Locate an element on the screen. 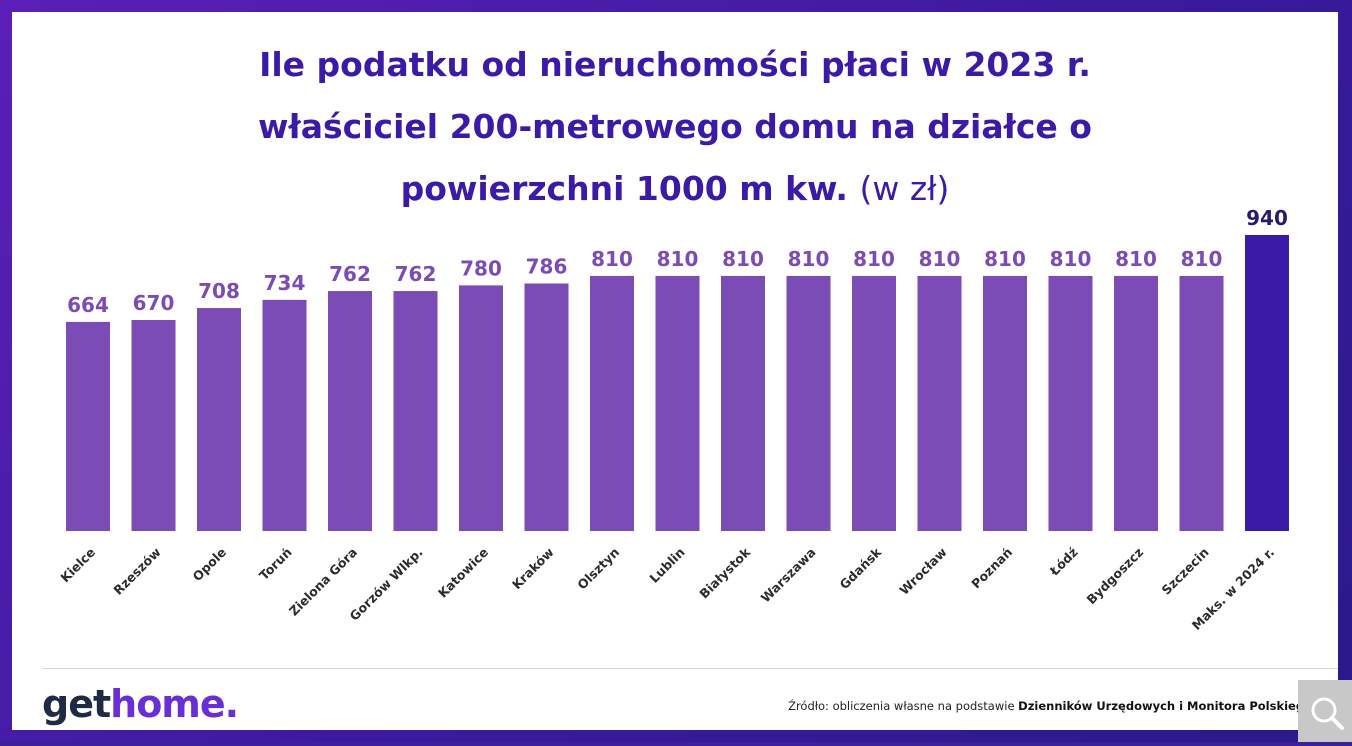 This screenshot has height=746, width=1352. zoom-button is located at coordinates (1325, 711).